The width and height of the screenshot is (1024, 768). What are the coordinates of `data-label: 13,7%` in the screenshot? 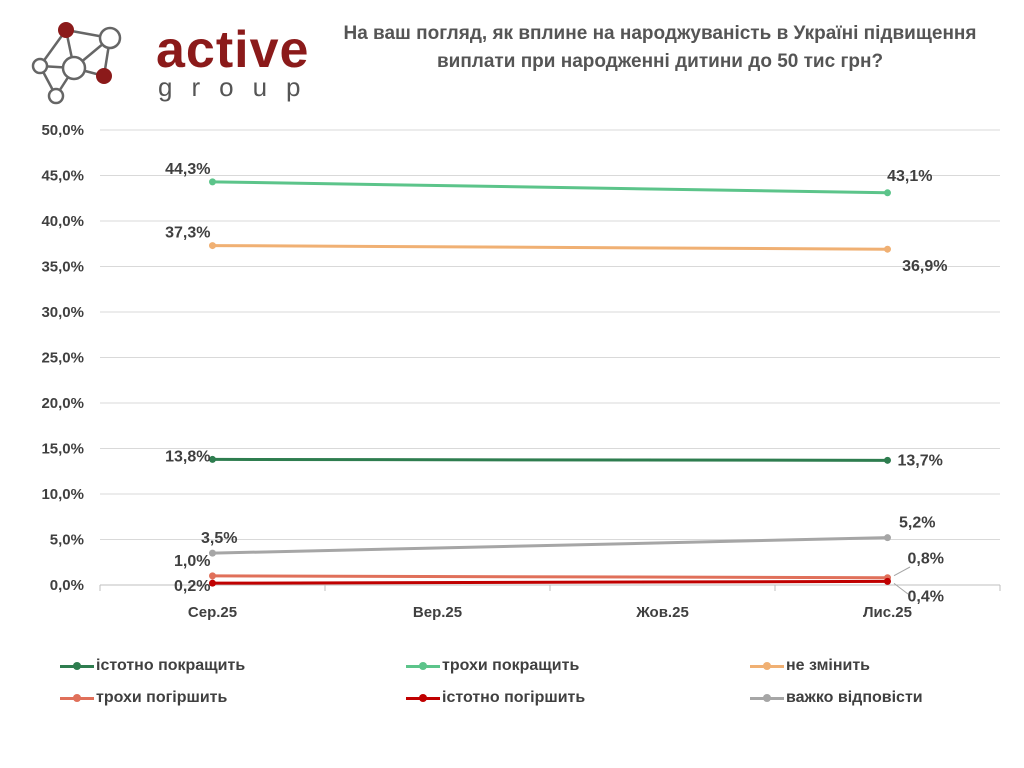 It's located at (920, 460).